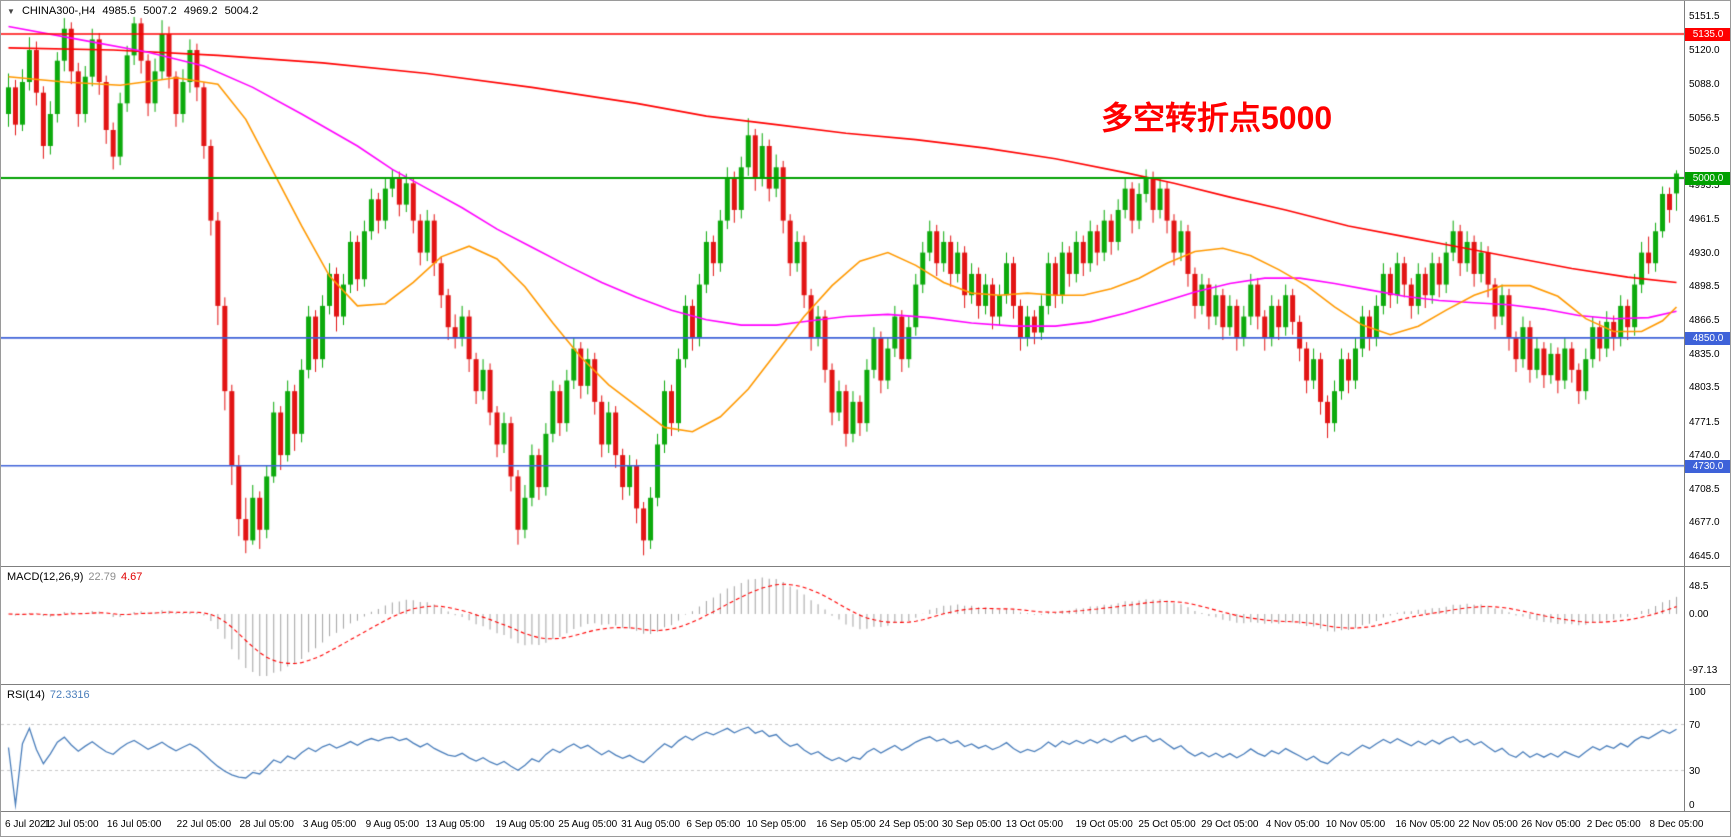  I want to click on time-tick-label: 6 Jul 2021, so click(28, 824).